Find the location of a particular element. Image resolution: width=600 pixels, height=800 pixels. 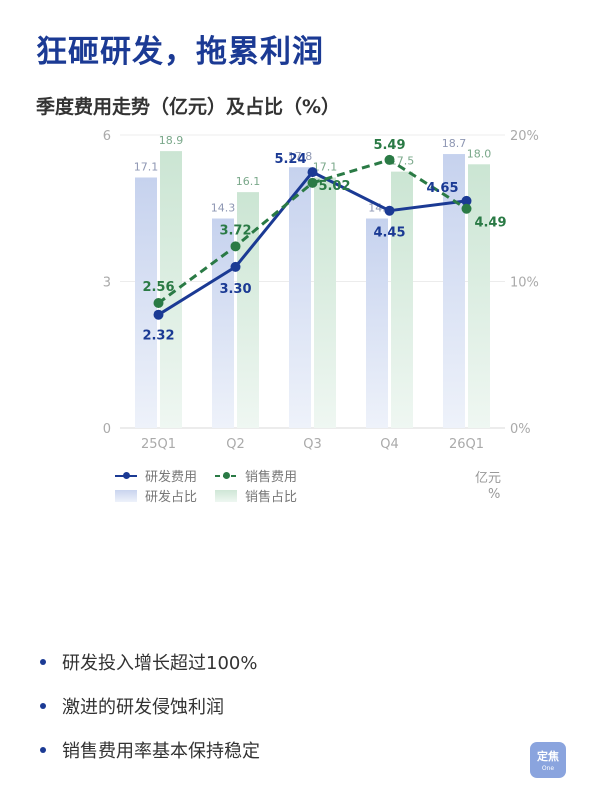

legend-item-rd-expense: 研发费用 is located at coordinates (156, 475).